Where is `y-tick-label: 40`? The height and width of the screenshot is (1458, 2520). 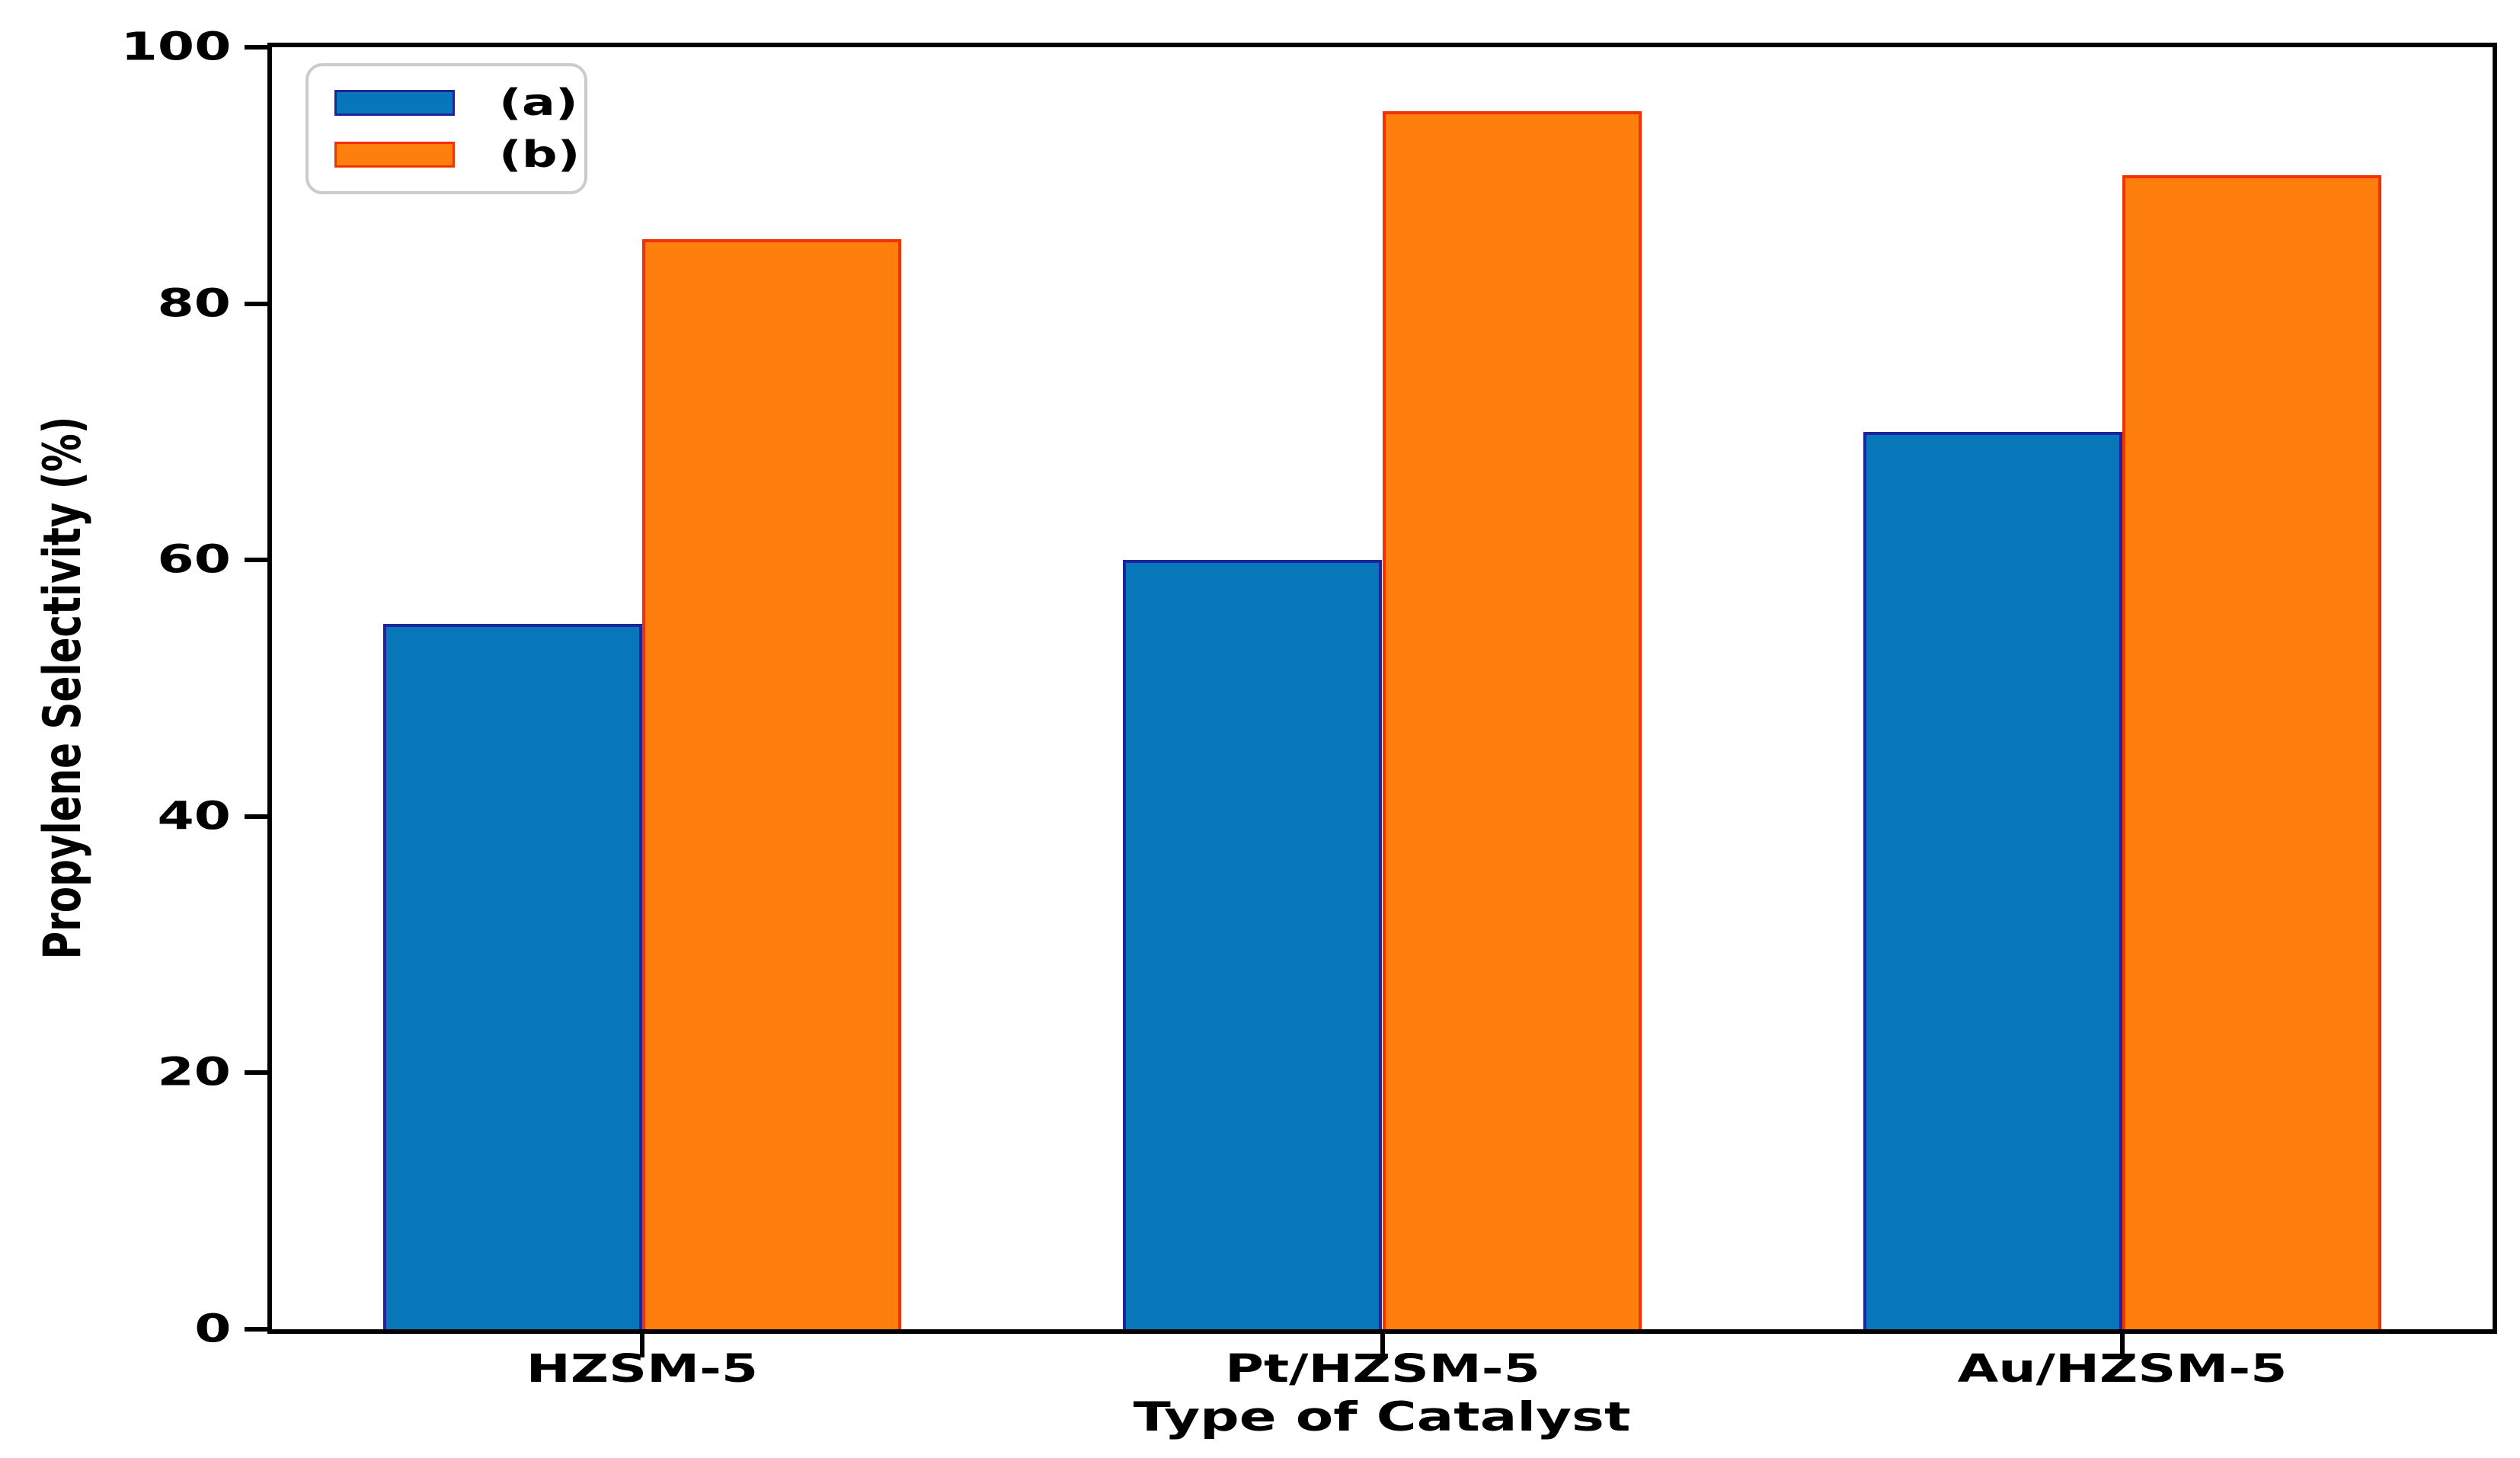 y-tick-label: 40 is located at coordinates (194, 816).